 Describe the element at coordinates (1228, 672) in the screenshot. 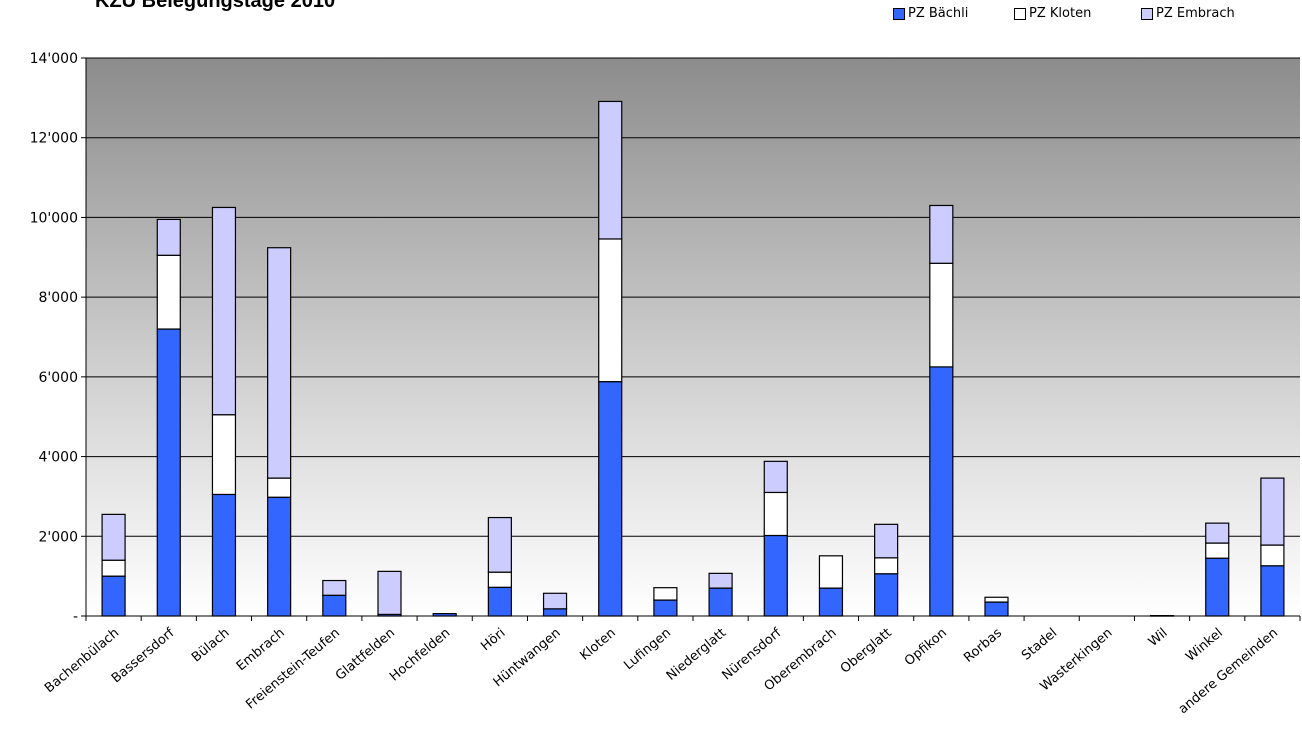

I see `x-tick-label: andere Gemeinden` at that location.